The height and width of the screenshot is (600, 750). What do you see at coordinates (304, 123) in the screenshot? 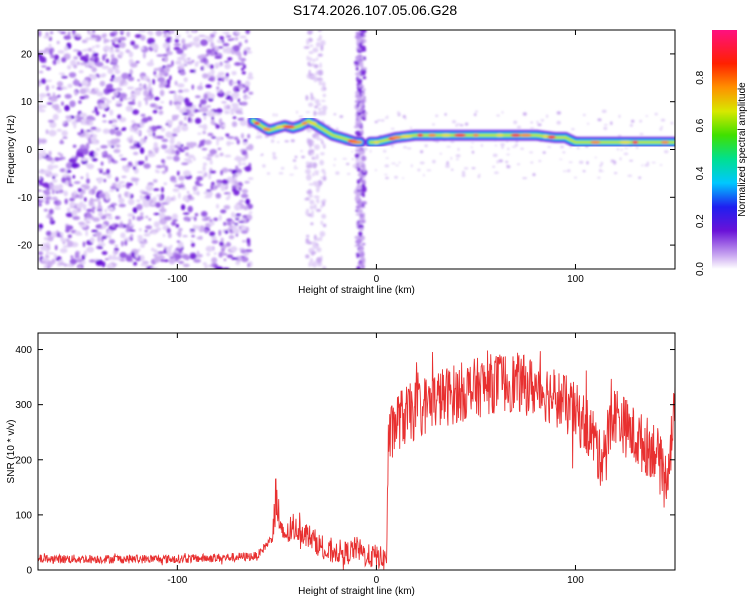
I see `signal-hotspot` at bounding box center [304, 123].